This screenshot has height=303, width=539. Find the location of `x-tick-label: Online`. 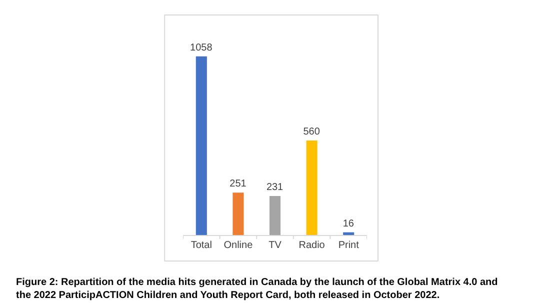

x-tick-label: Online is located at coordinates (239, 245).